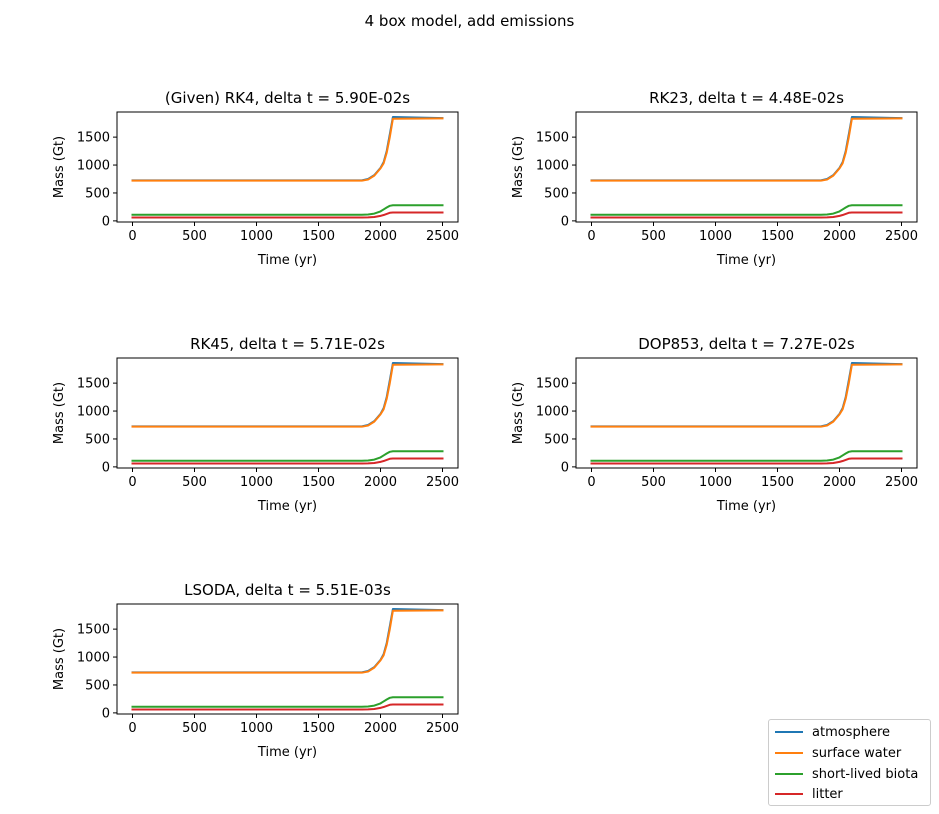 The image size is (939, 814). What do you see at coordinates (789, 753) in the screenshot?
I see `legend-swatch-surface-water` at bounding box center [789, 753].